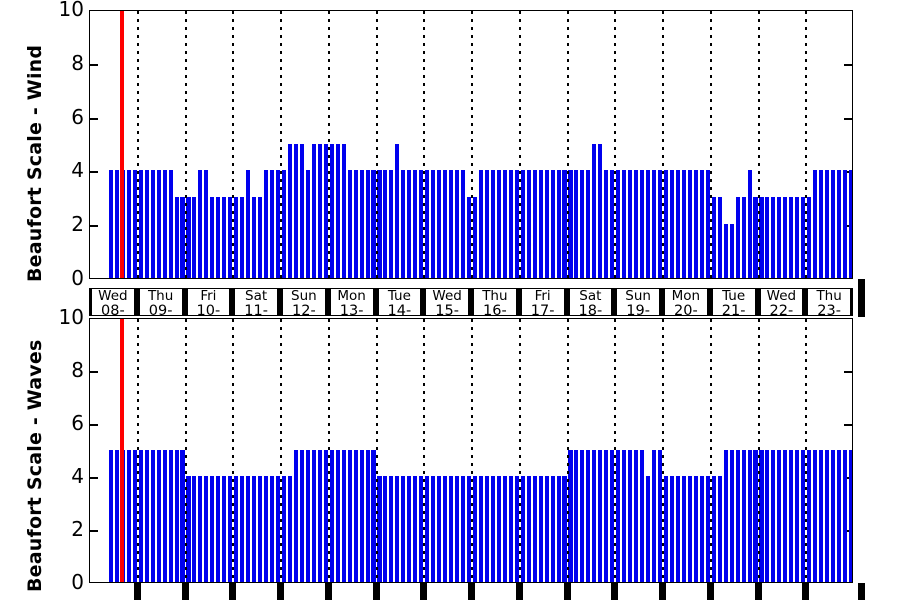 The width and height of the screenshot is (900, 600). What do you see at coordinates (77, 62) in the screenshot?
I see `y-tick-label: 8` at bounding box center [77, 62].